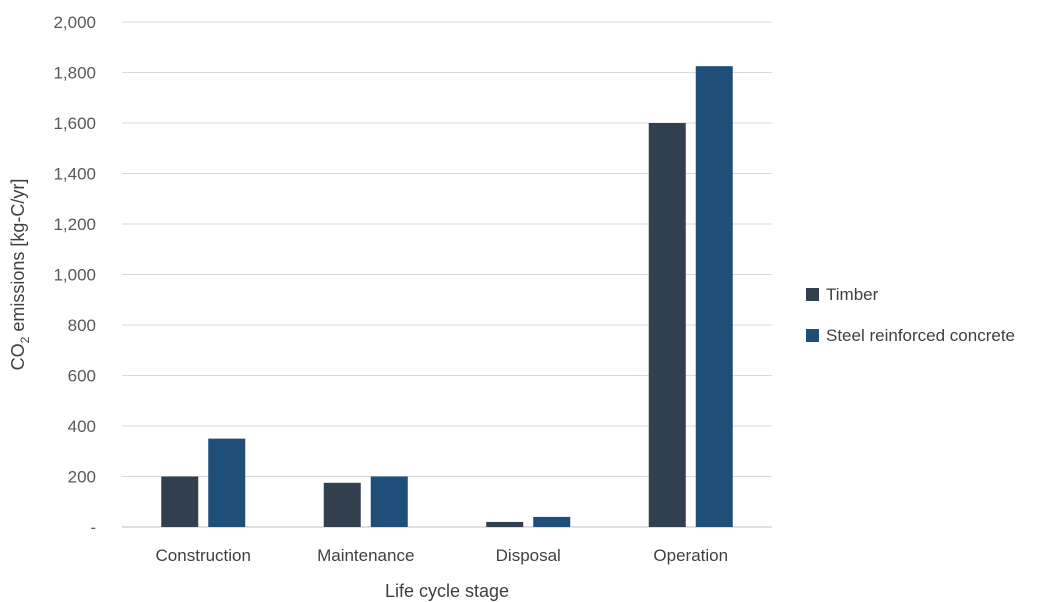  What do you see at coordinates (18, 356) in the screenshot?
I see `y-axis-title-prefix: CO` at bounding box center [18, 356].